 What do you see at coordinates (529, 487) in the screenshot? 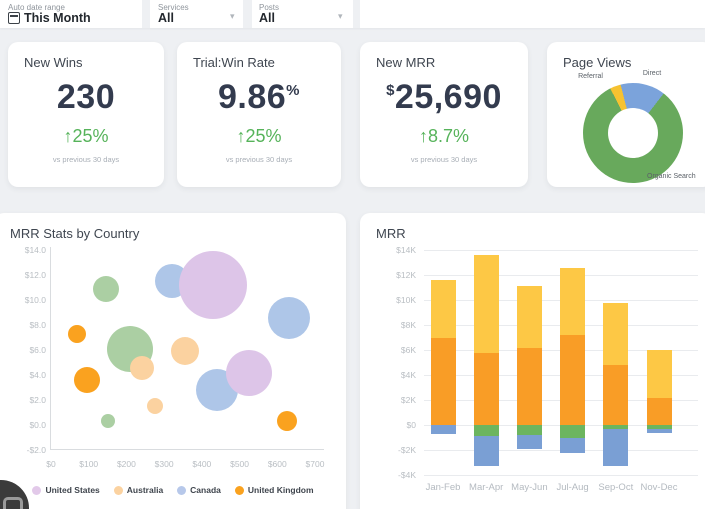
I see `x-axis-category-label: May-Jun` at bounding box center [529, 487].